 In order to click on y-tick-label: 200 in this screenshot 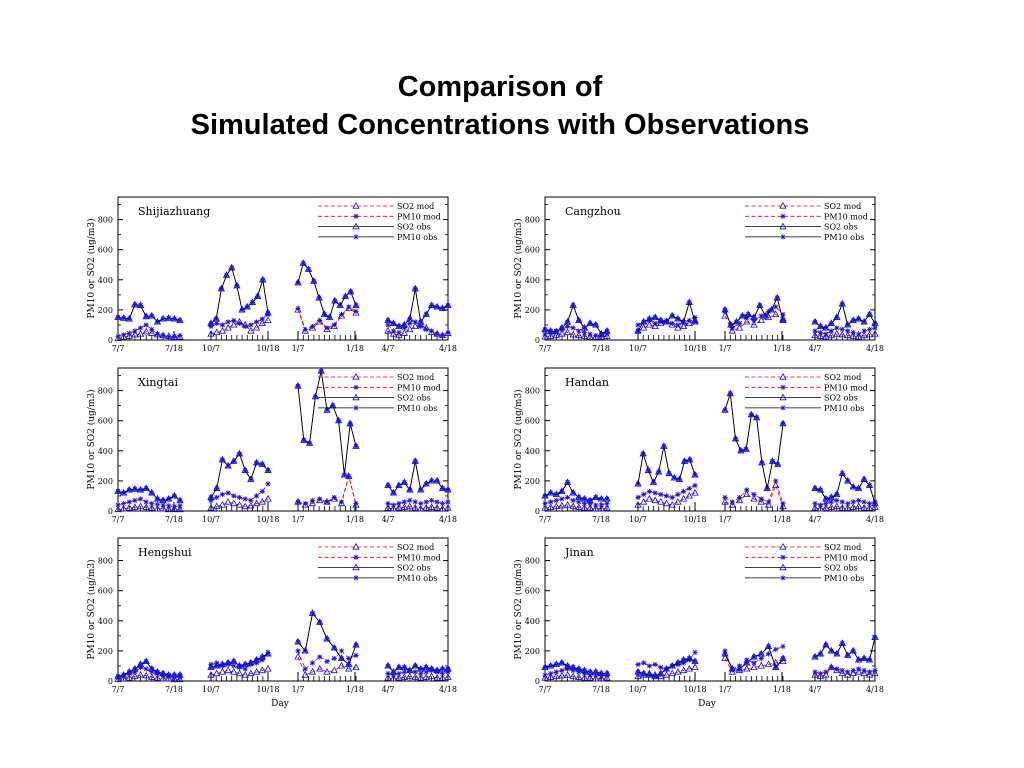, I will do `click(105, 651)`.